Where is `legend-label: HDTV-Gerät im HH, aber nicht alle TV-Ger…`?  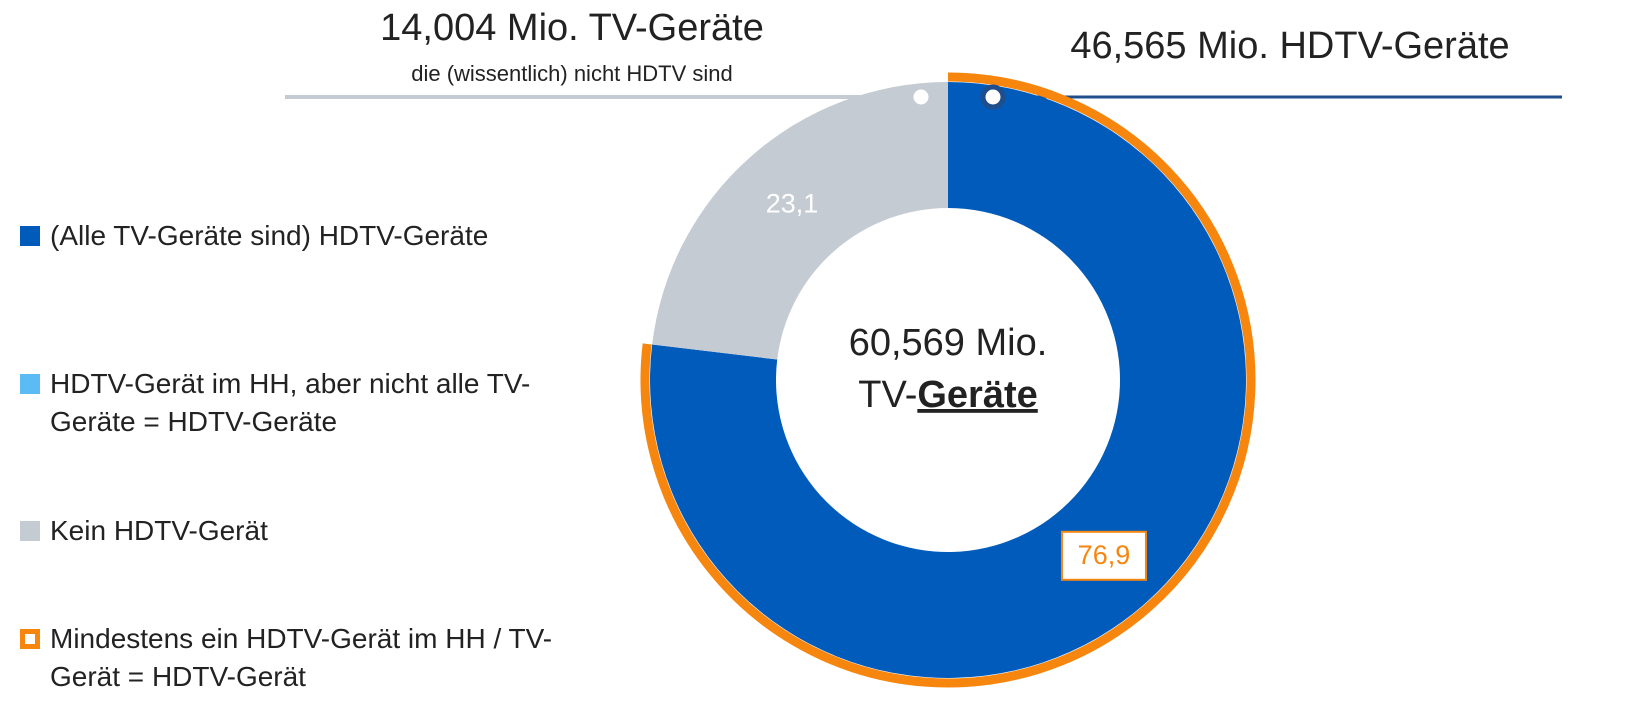 legend-label: HDTV-Gerät im HH, aber nicht alle TV-Ger… is located at coordinates (290, 402).